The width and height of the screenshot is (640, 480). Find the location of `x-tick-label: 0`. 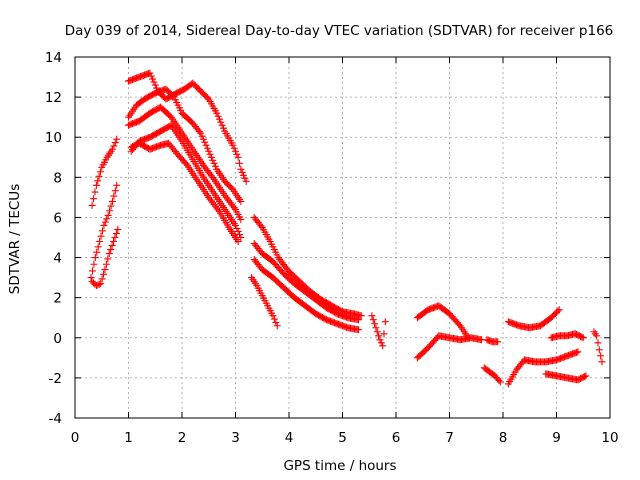

x-tick-label: 0 is located at coordinates (75, 438).